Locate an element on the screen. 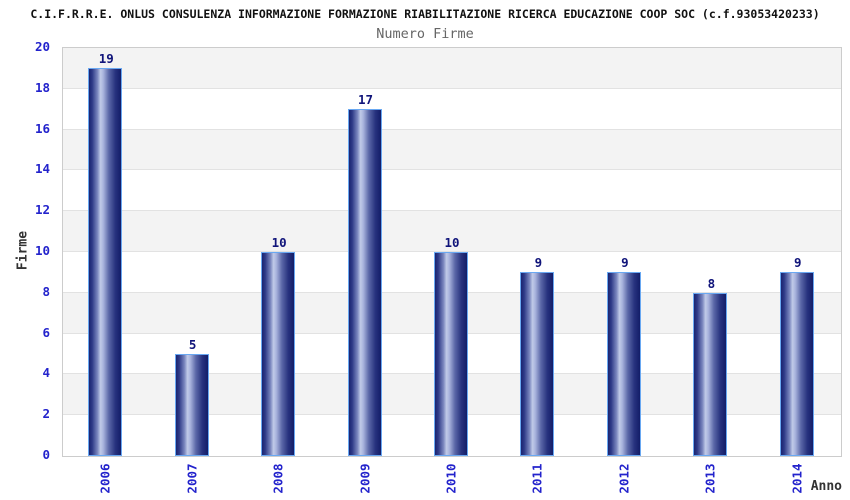  x-tick-label-2014: 2014 is located at coordinates (797, 478).